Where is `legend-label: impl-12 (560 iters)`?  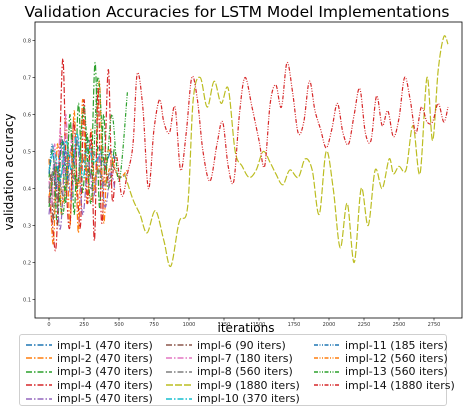
legend-label: impl-12 (560 iters) is located at coordinates (396, 358).